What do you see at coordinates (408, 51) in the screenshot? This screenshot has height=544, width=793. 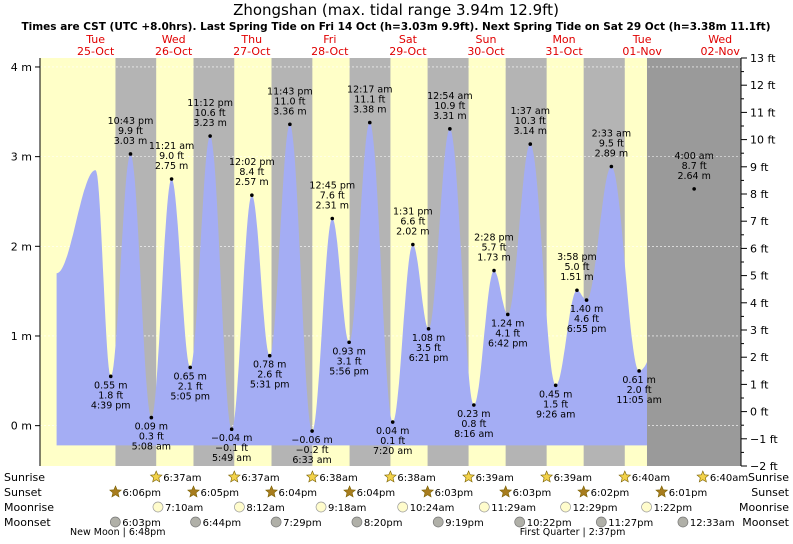 I see `day-date: 29-Oct` at bounding box center [408, 51].